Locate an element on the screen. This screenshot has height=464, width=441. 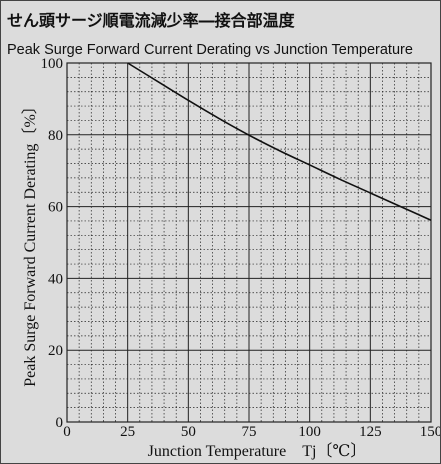
x-tick-label: 50 is located at coordinates (188, 432).